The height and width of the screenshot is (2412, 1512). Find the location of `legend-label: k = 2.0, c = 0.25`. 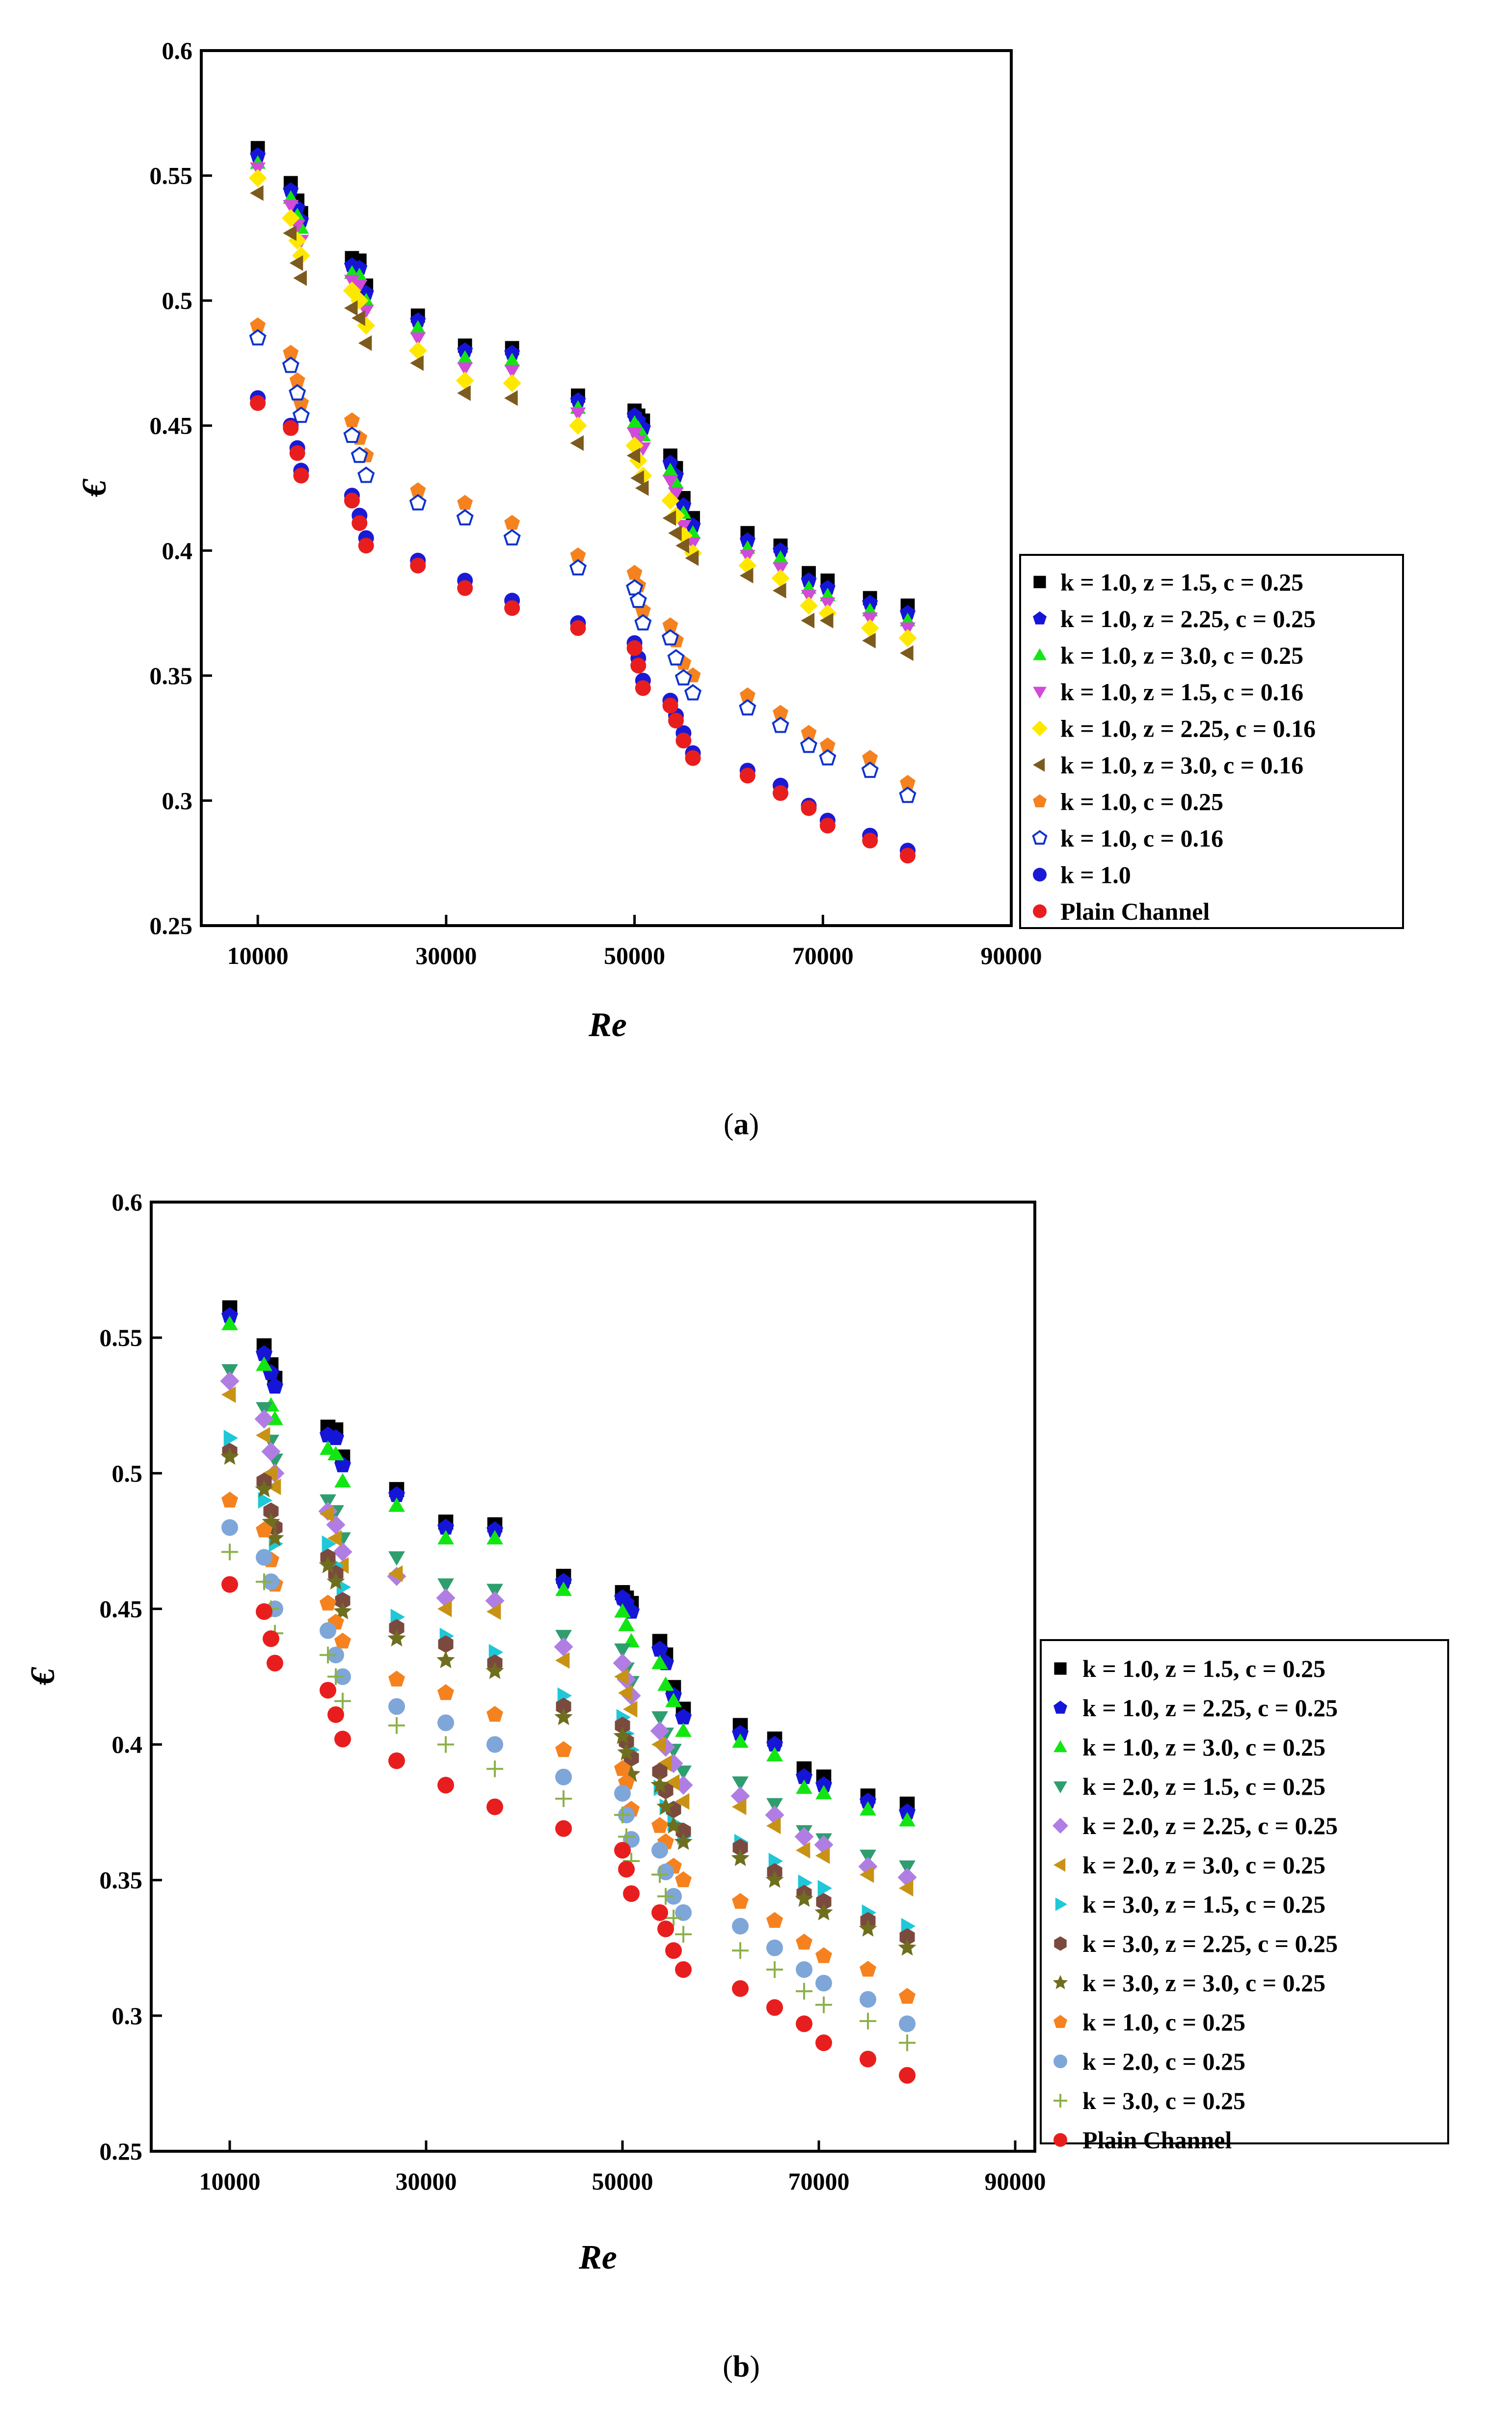

legend-label: k = 2.0, c = 0.25 is located at coordinates (1163, 2061).